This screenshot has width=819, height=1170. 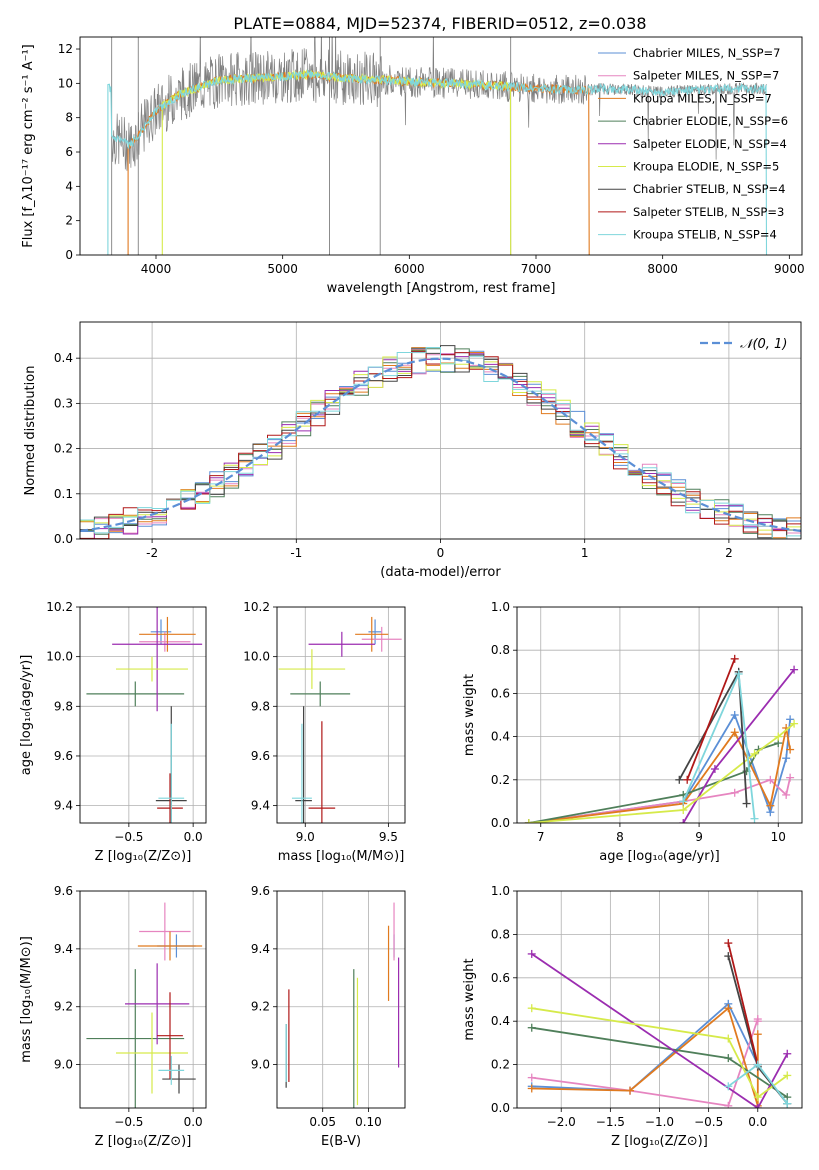 What do you see at coordinates (708, 212) in the screenshot?
I see `legend-label-salpeter-stelib: Salpeter STELIB, N_SSP=3` at bounding box center [708, 212].